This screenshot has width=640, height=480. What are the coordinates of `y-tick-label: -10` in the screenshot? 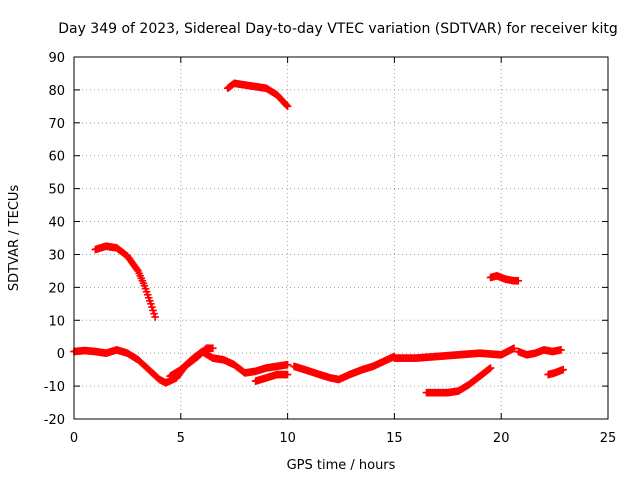 It's located at (54, 387).